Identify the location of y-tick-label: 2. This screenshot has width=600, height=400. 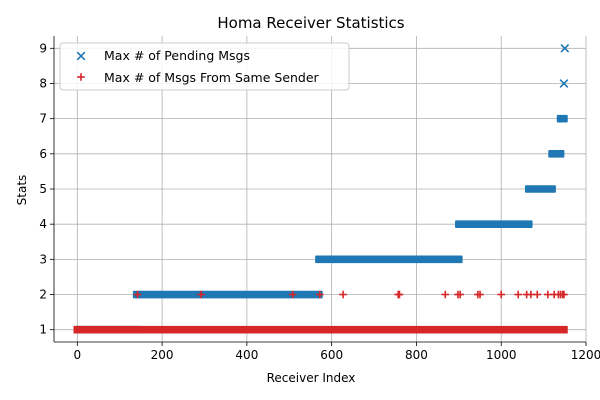
(43, 295).